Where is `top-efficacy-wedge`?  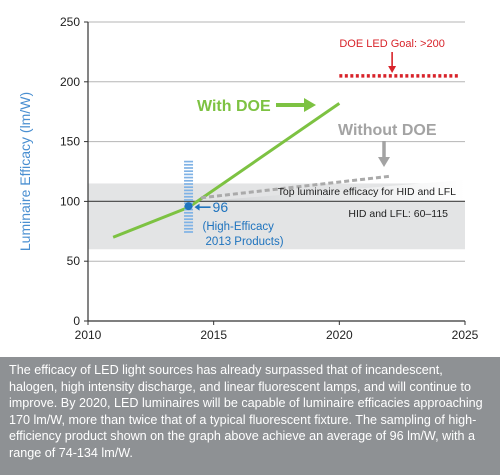 top-efficacy-wedge is located at coordinates (333, 190).